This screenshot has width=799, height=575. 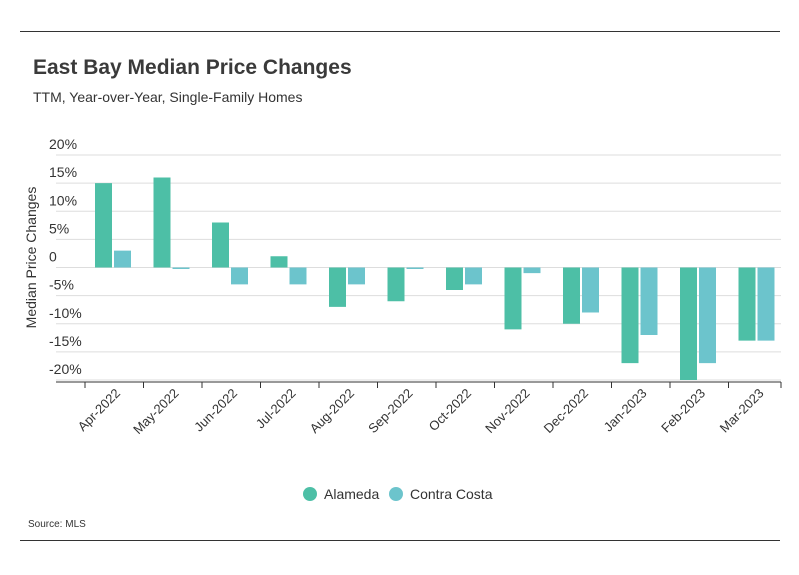 What do you see at coordinates (649, 301) in the screenshot?
I see `contra-costa-bar-jan-2023` at bounding box center [649, 301].